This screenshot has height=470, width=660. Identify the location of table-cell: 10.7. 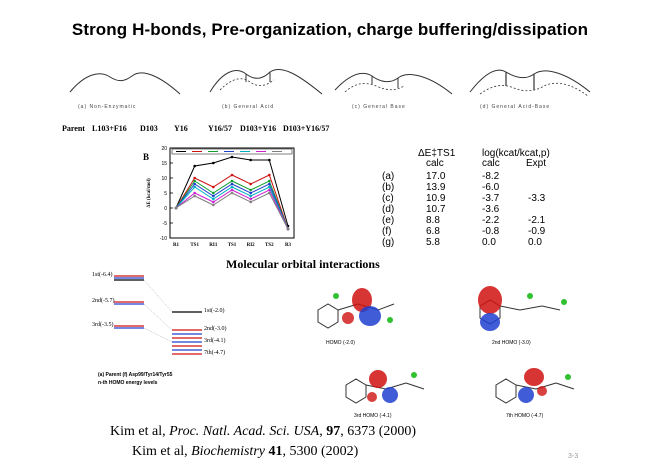
(436, 209).